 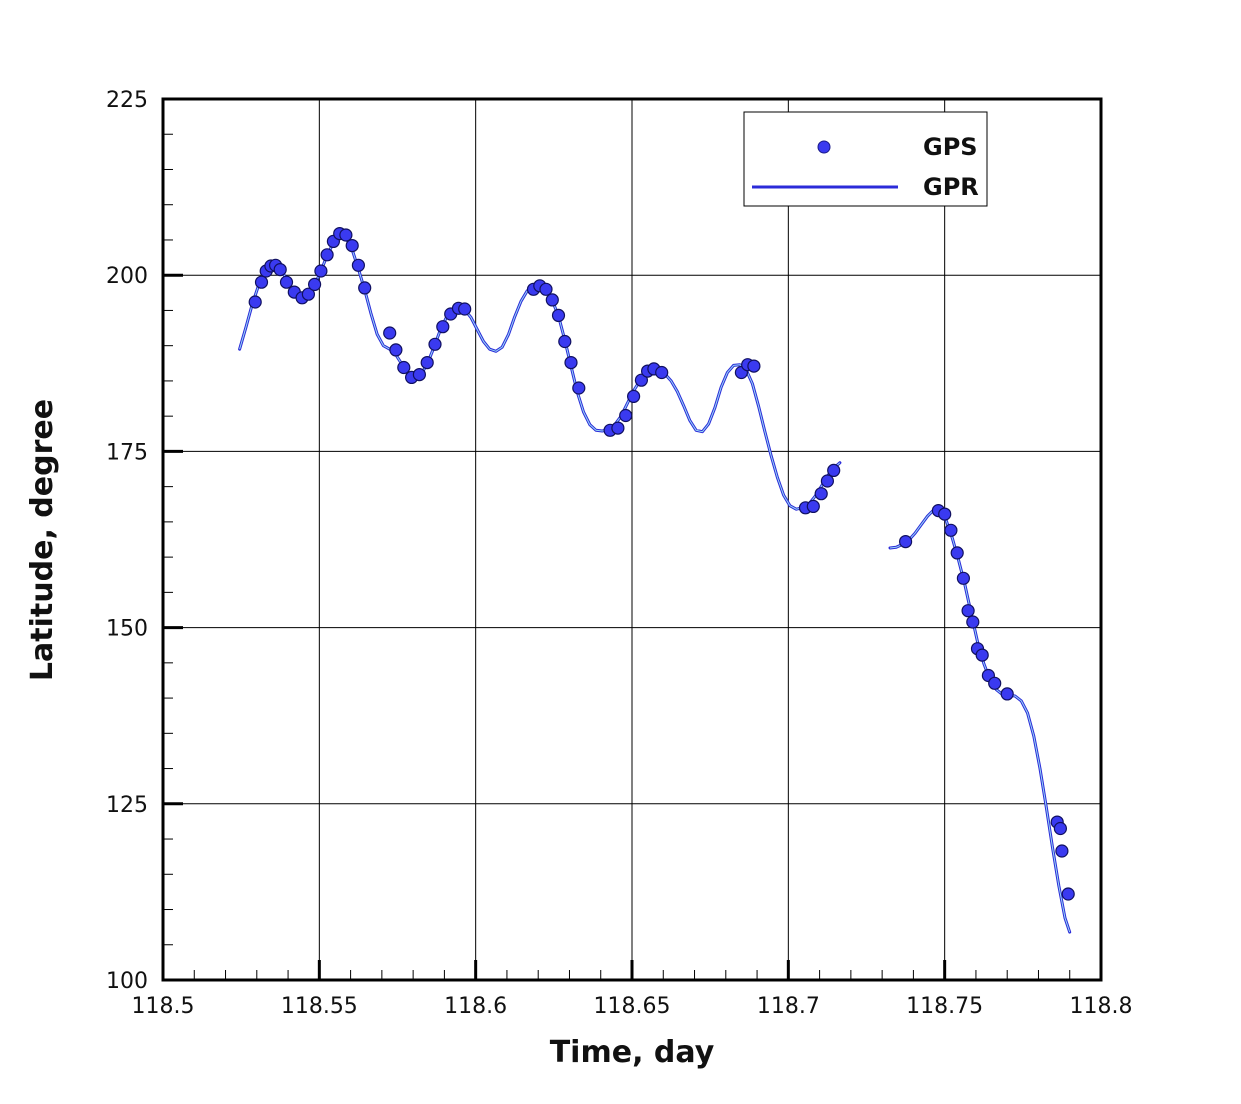 I want to click on x-tick-label: 118.6, so click(x=475, y=1006).